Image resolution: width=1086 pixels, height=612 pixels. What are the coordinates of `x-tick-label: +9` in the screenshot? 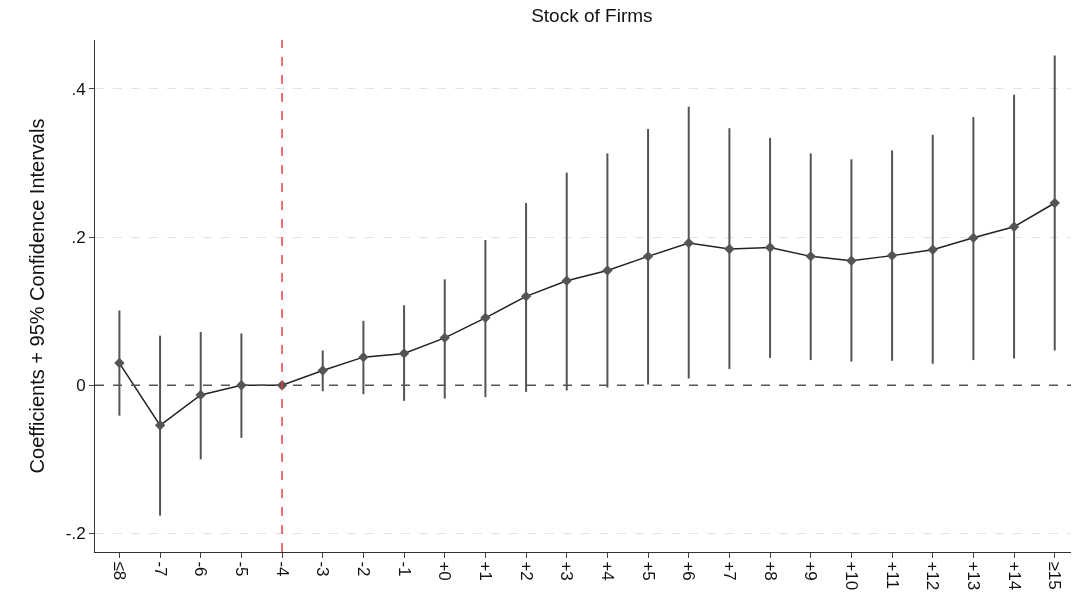 It's located at (811, 571).